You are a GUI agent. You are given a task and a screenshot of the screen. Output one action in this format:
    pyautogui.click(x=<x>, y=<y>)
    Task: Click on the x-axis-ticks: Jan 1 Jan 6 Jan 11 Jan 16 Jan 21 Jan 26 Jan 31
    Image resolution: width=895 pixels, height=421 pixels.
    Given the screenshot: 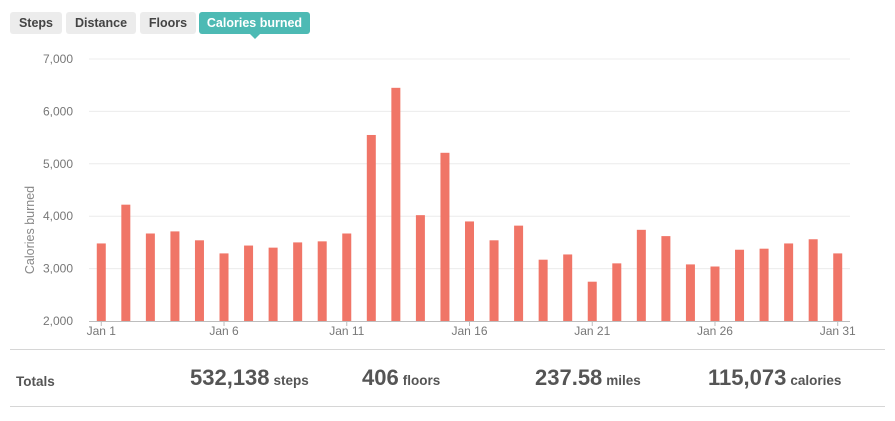 What is the action you would take?
    pyautogui.click(x=471, y=329)
    